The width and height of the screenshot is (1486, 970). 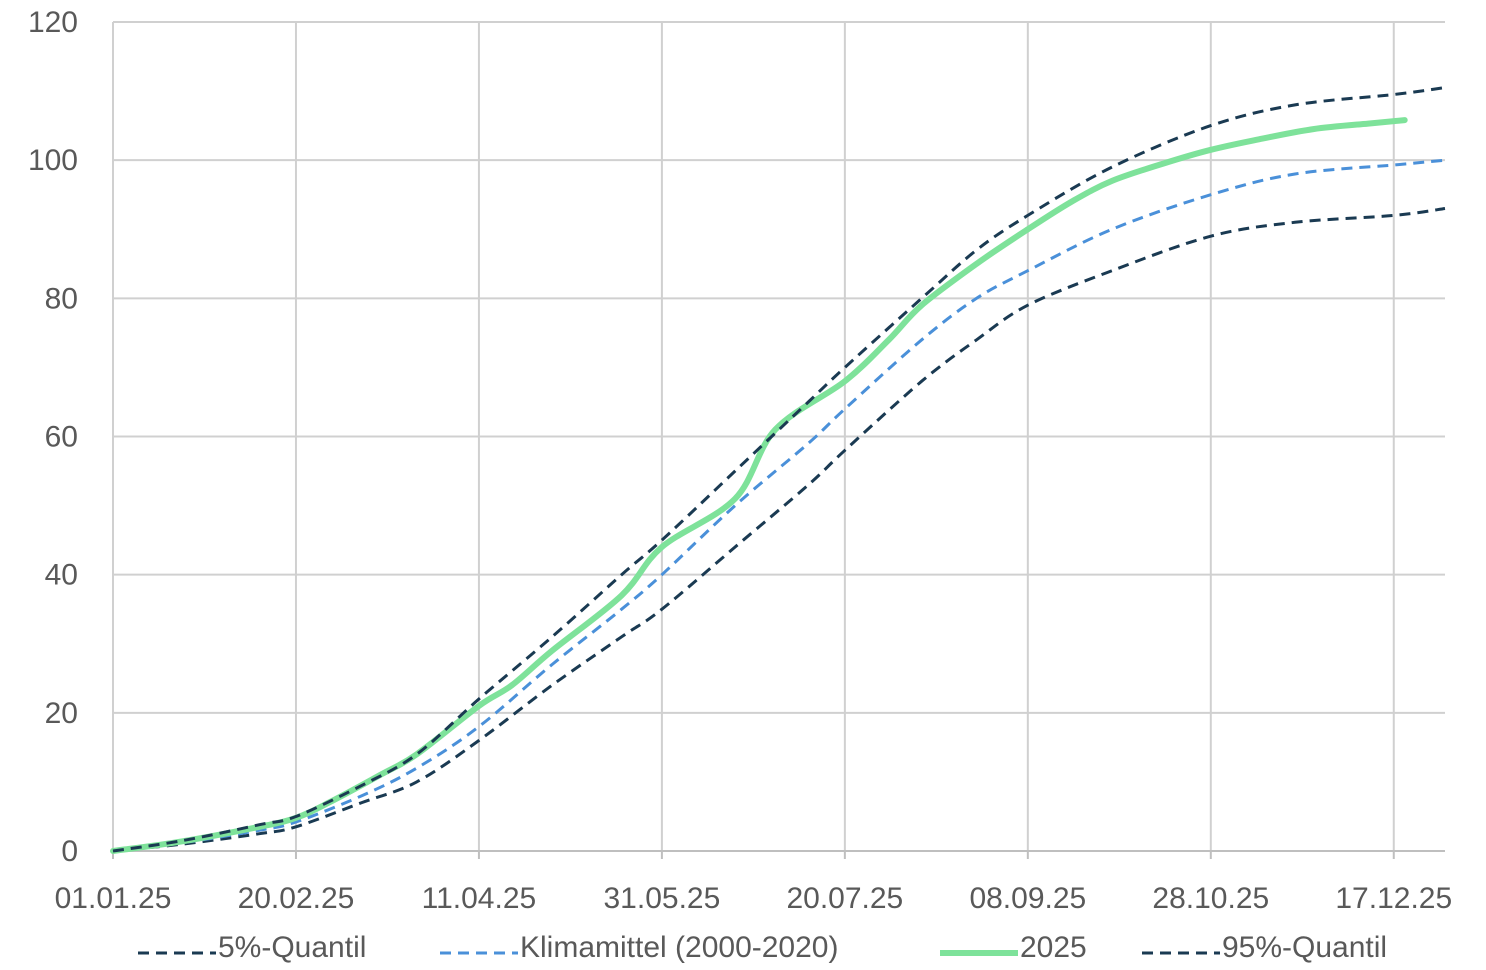 What do you see at coordinates (61, 437) in the screenshot?
I see `y-tick-label: 60` at bounding box center [61, 437].